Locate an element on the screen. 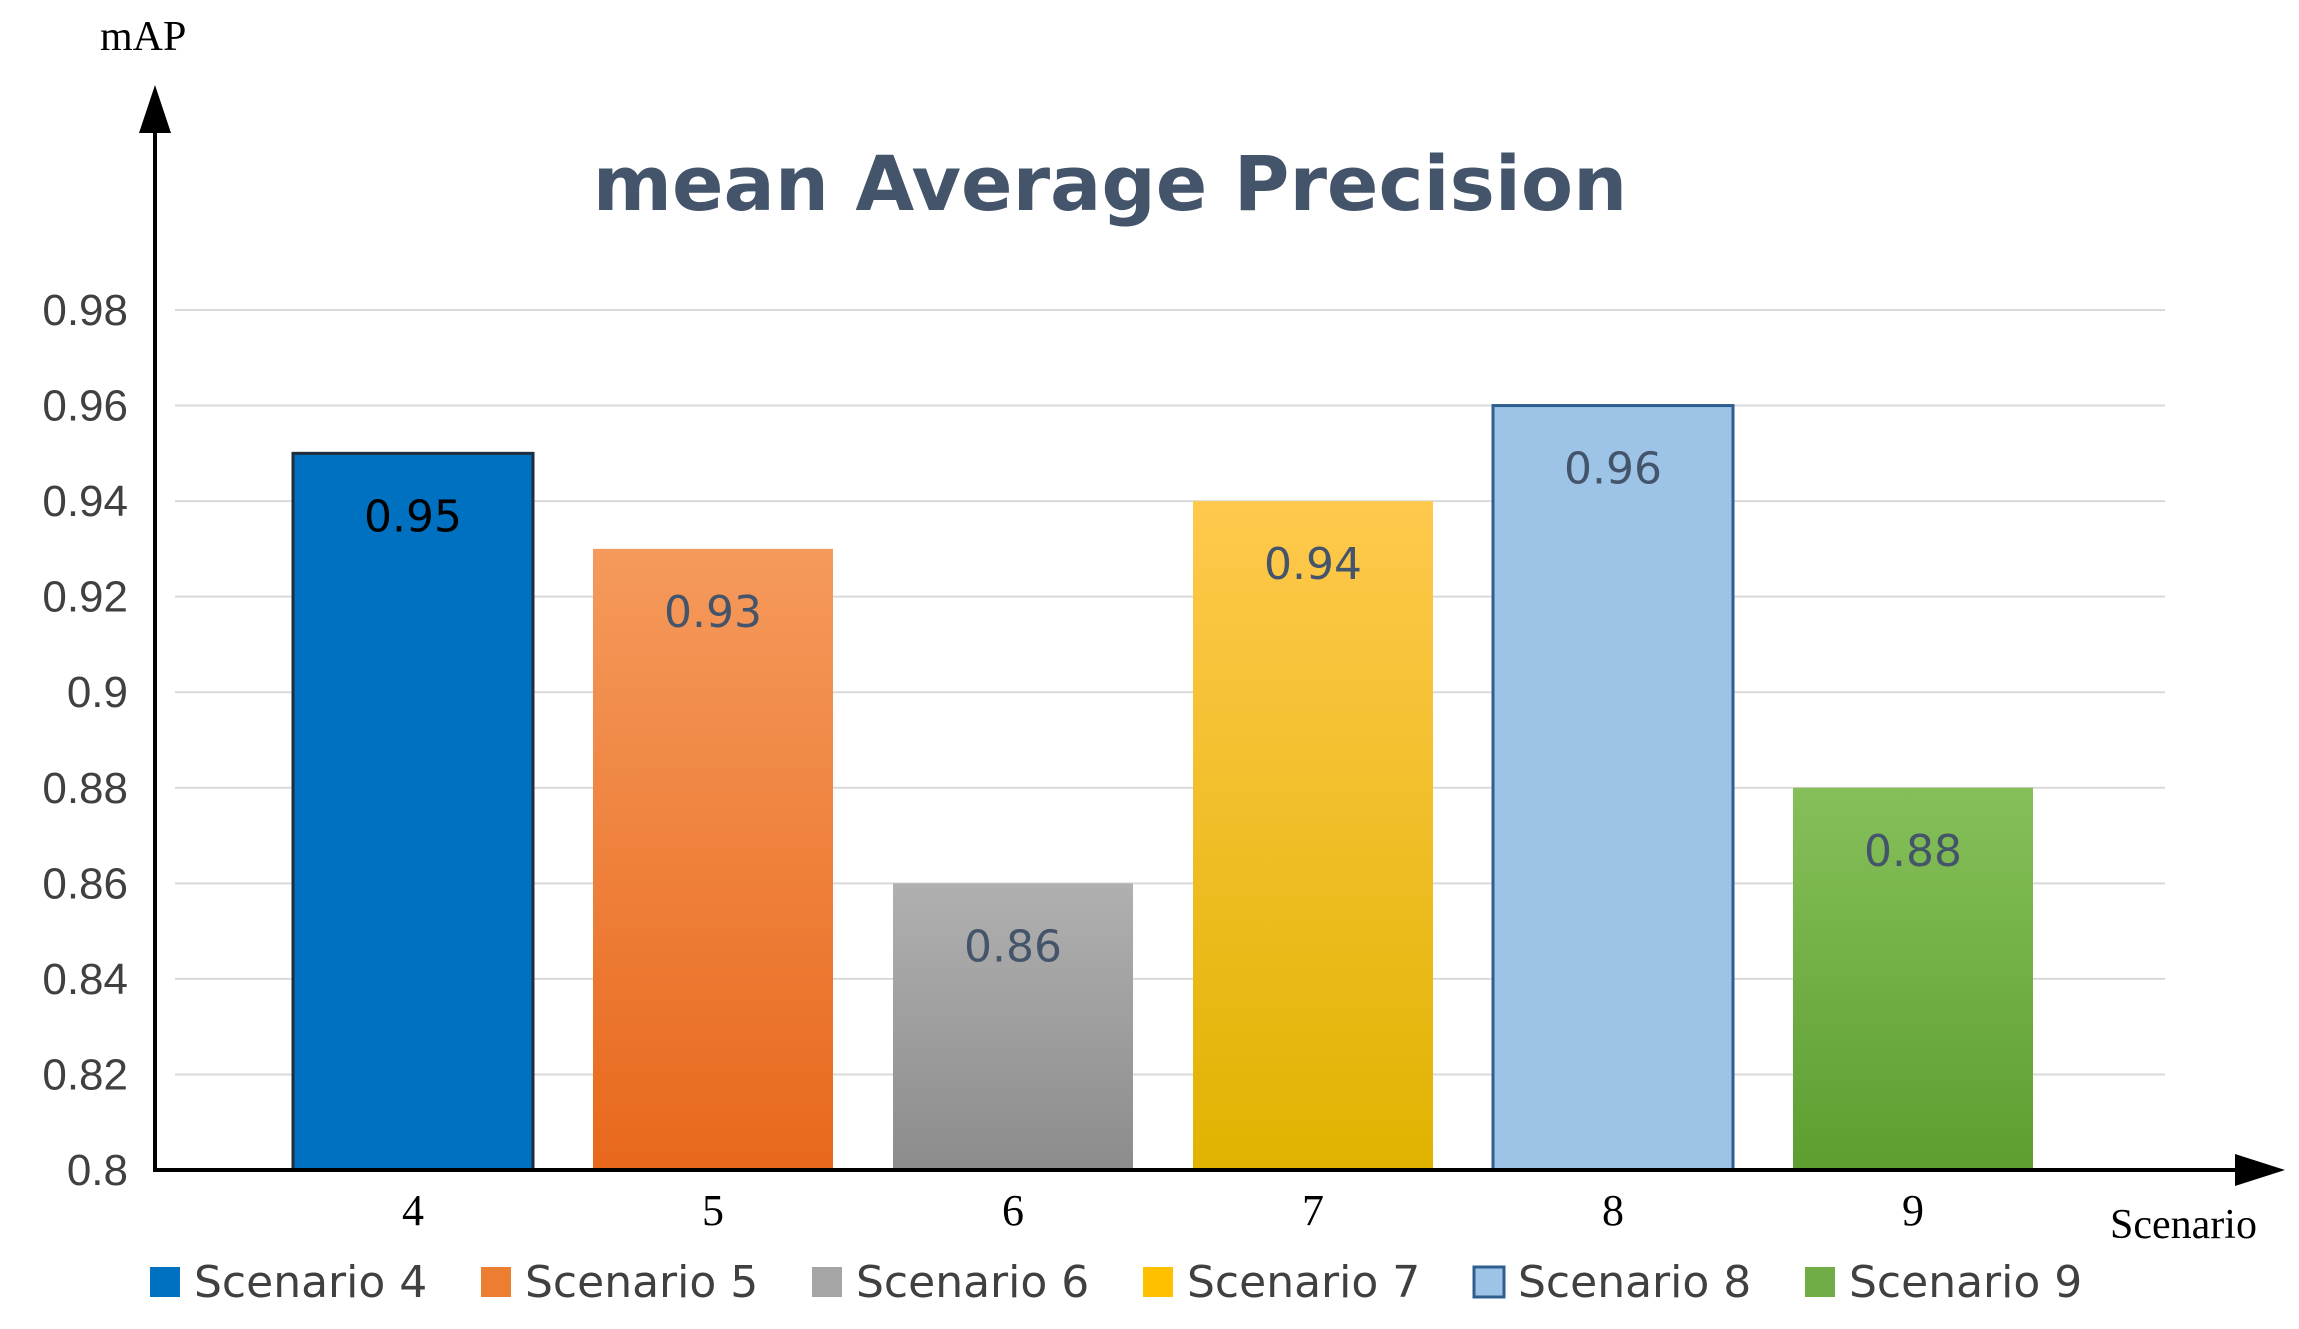 This screenshot has width=2299, height=1329. x-tick-label: 8 is located at coordinates (1613, 1210).